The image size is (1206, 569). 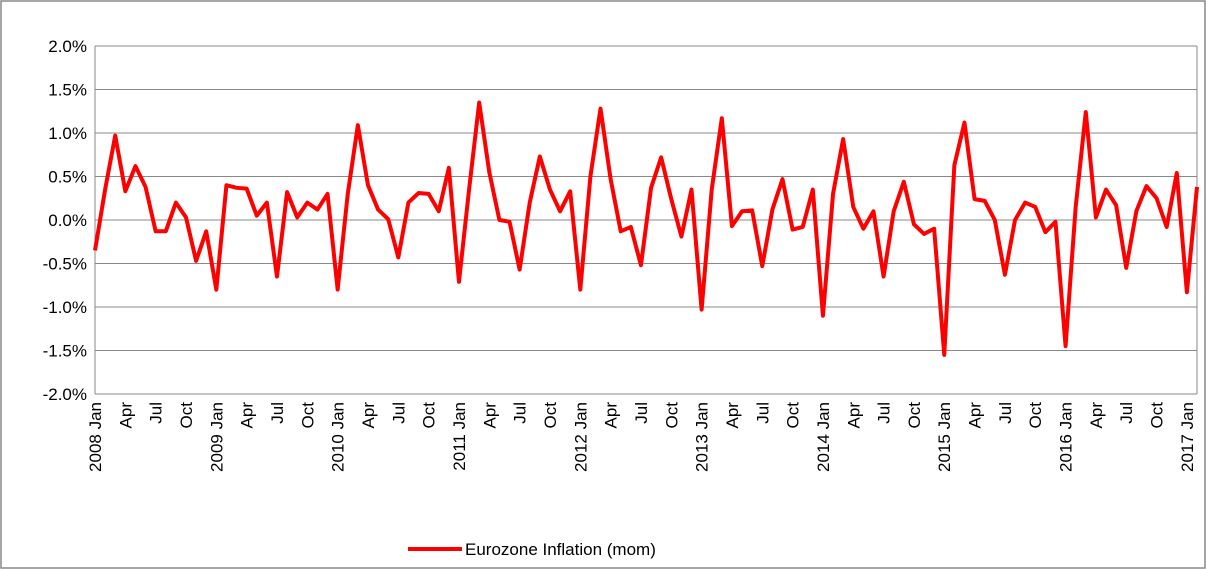 I want to click on legend-label: Eurozone Inflation (mom), so click(x=560, y=549).